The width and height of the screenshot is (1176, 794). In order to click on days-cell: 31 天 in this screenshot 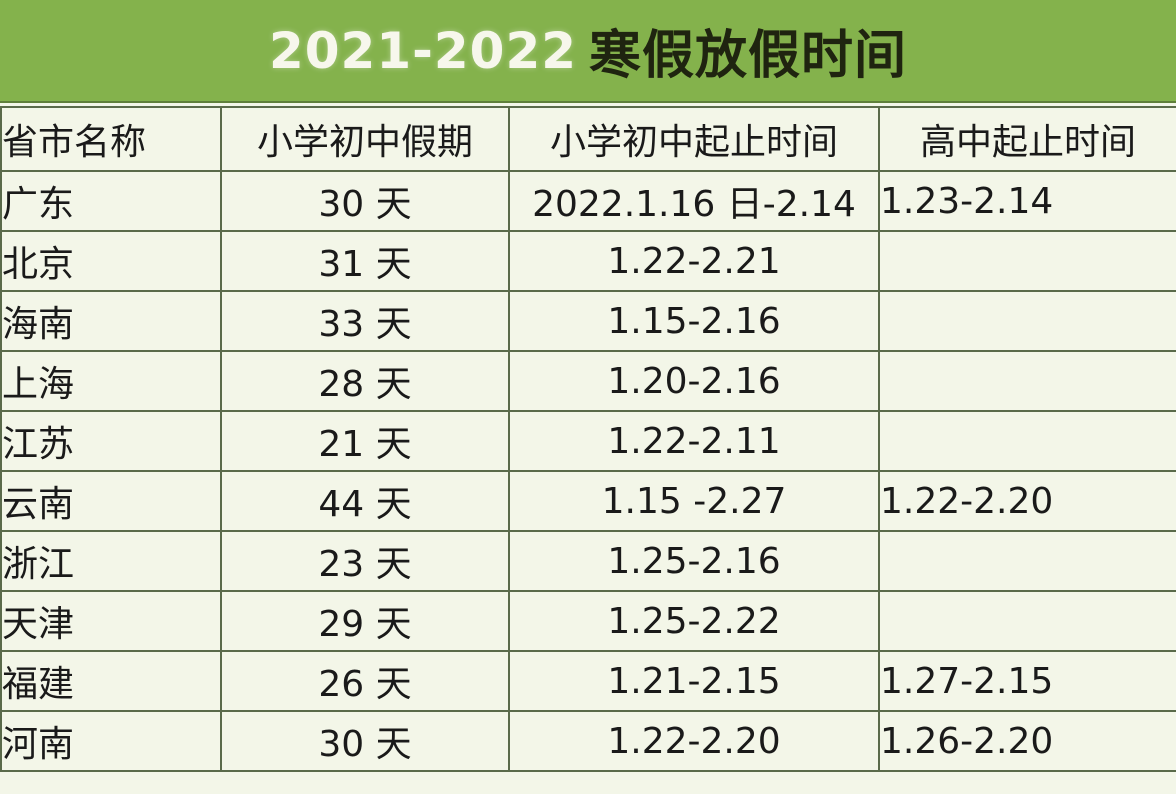, I will do `click(365, 261)`.